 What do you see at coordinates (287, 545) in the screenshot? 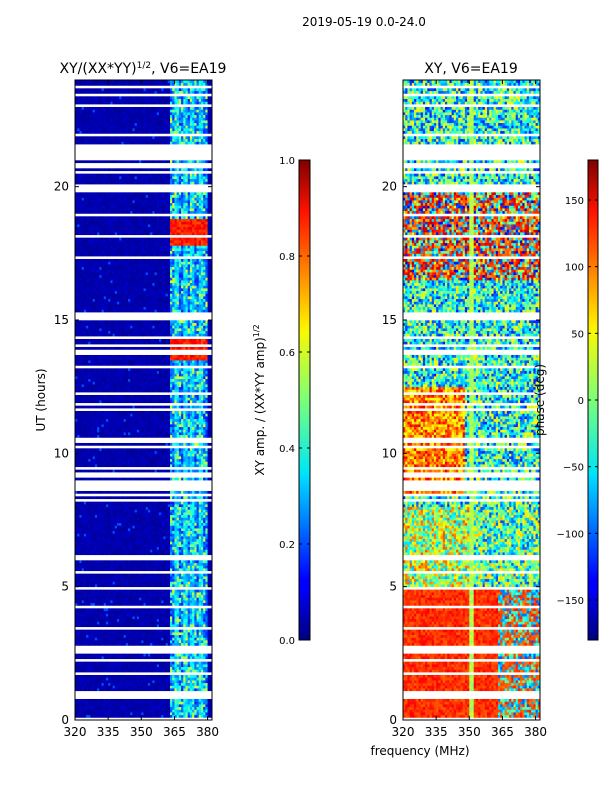
I see `colorbar-tick-label: 0.2` at bounding box center [287, 545].